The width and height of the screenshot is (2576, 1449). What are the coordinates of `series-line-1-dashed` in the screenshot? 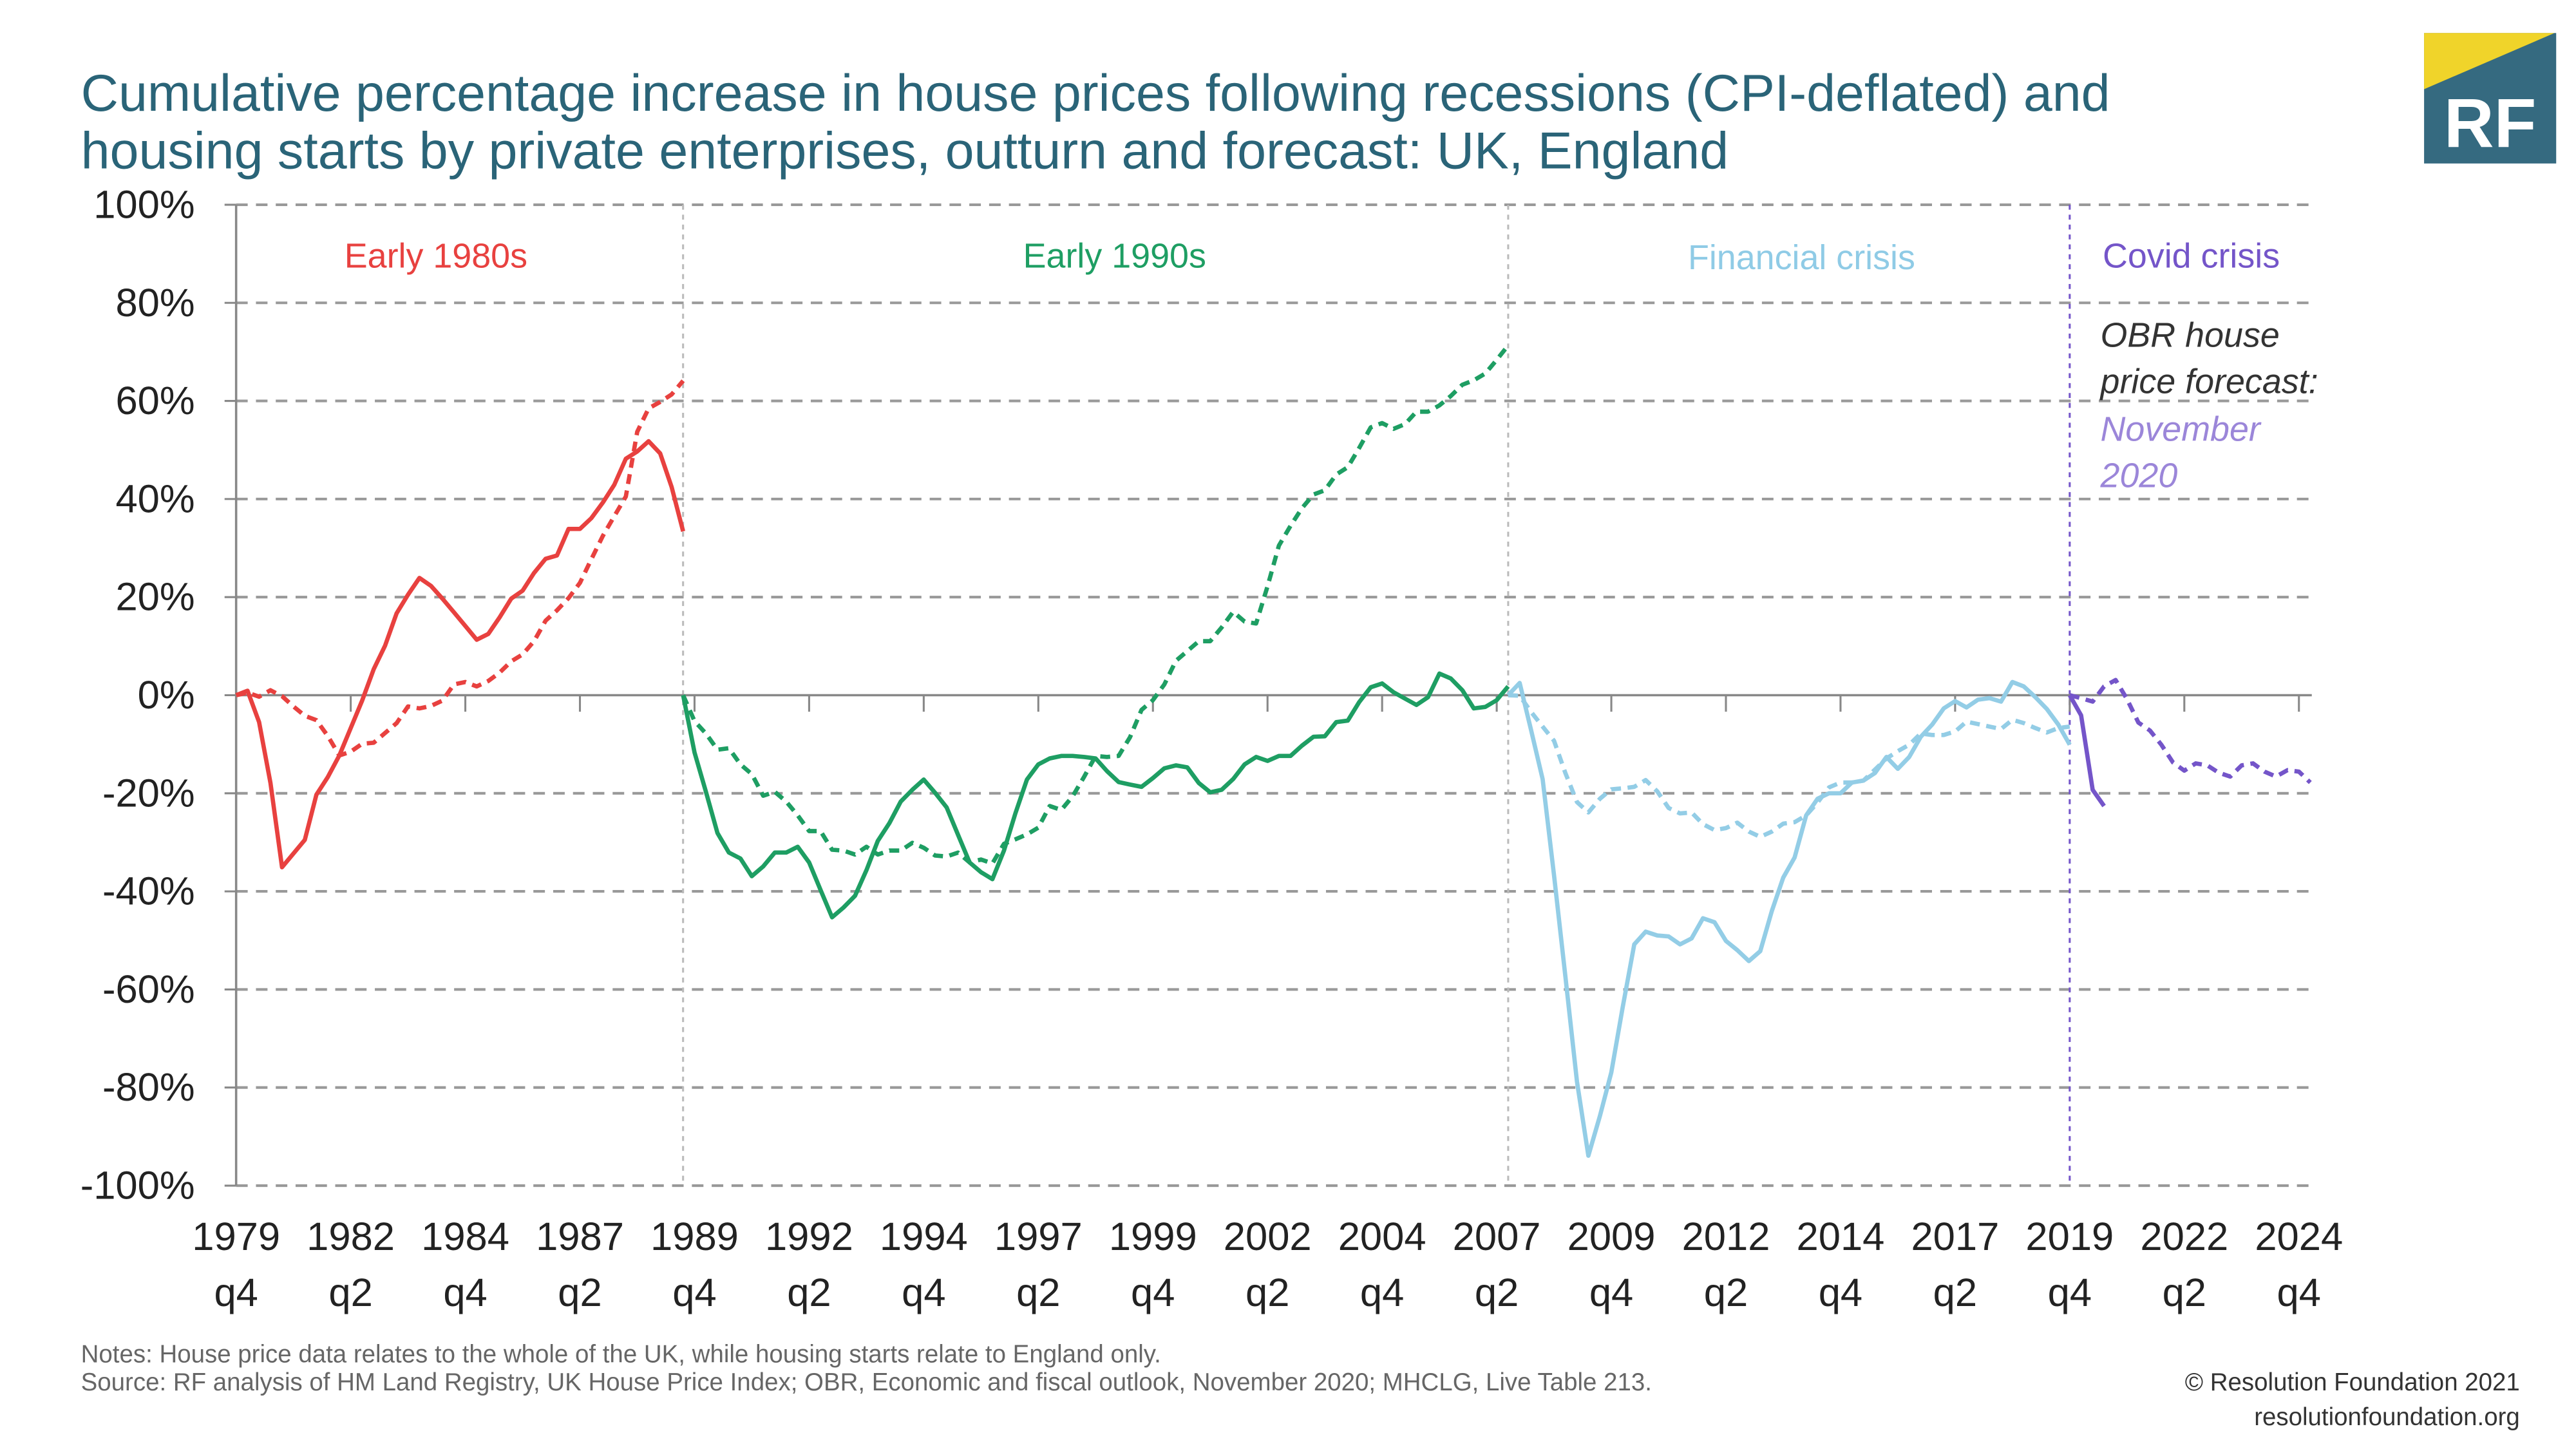 It's located at (460, 569).